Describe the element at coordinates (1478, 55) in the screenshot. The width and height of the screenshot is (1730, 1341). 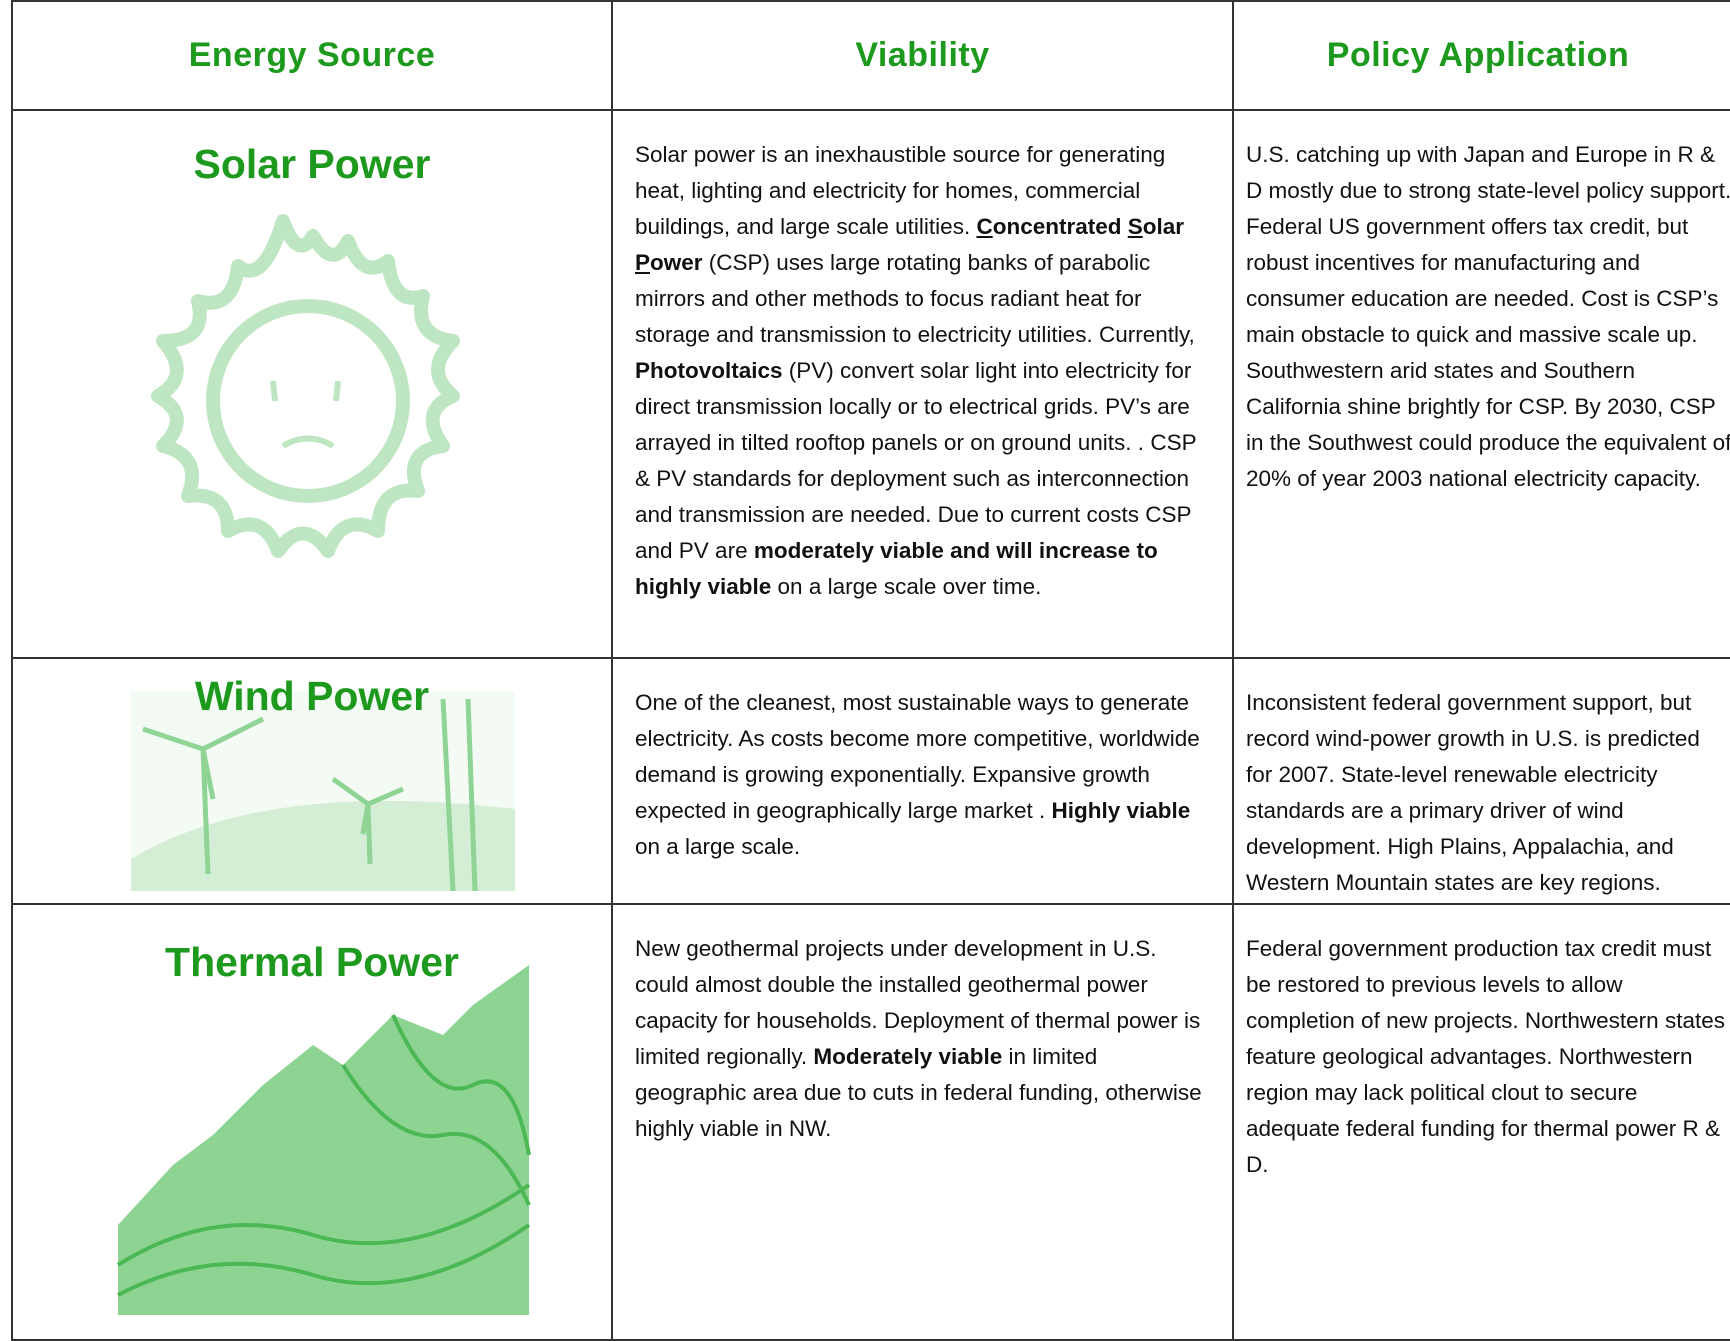
I see `header-text: Policy Application` at that location.